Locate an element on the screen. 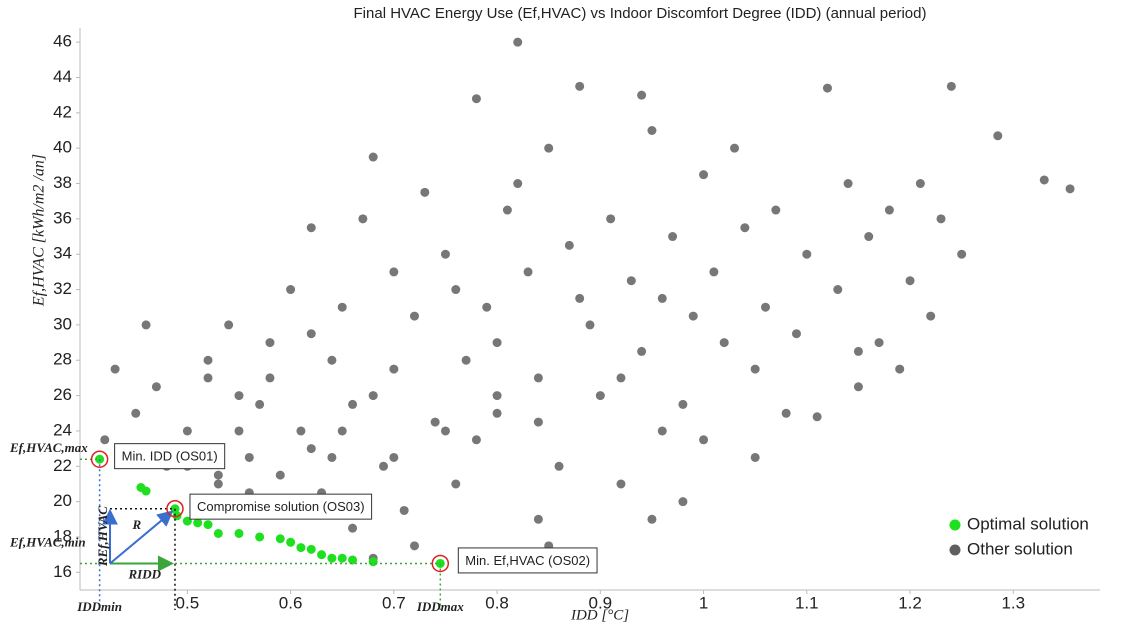  x-tick-label: 1.3 is located at coordinates (1013, 602).